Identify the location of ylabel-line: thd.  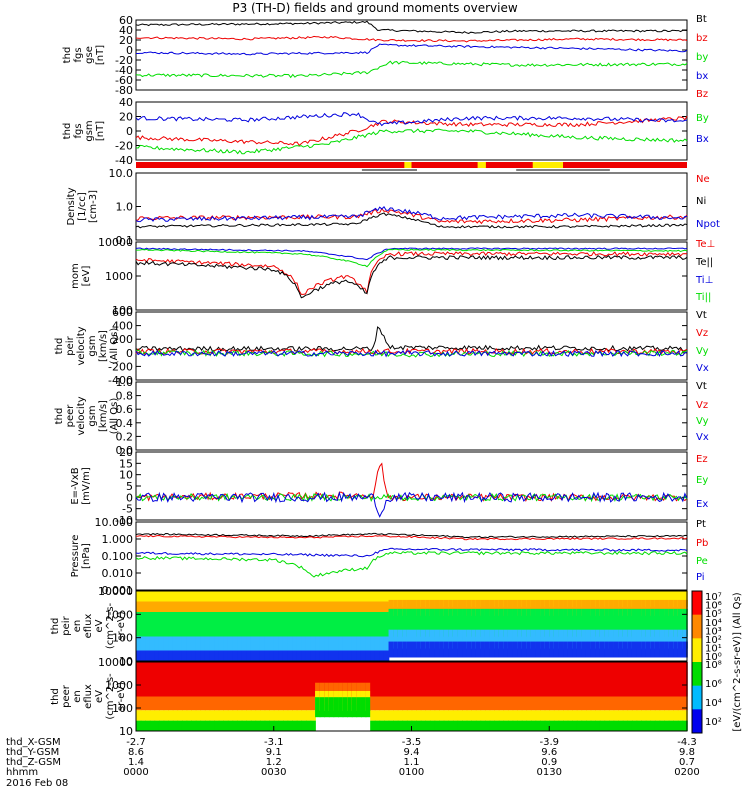
(55, 696).